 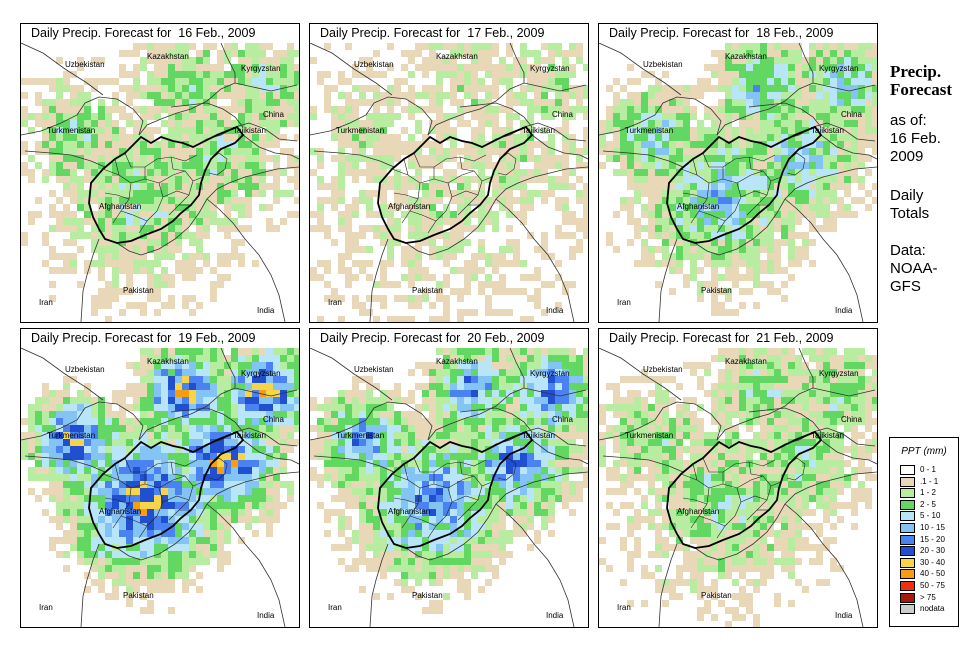 I want to click on country-border, so click(x=848, y=147).